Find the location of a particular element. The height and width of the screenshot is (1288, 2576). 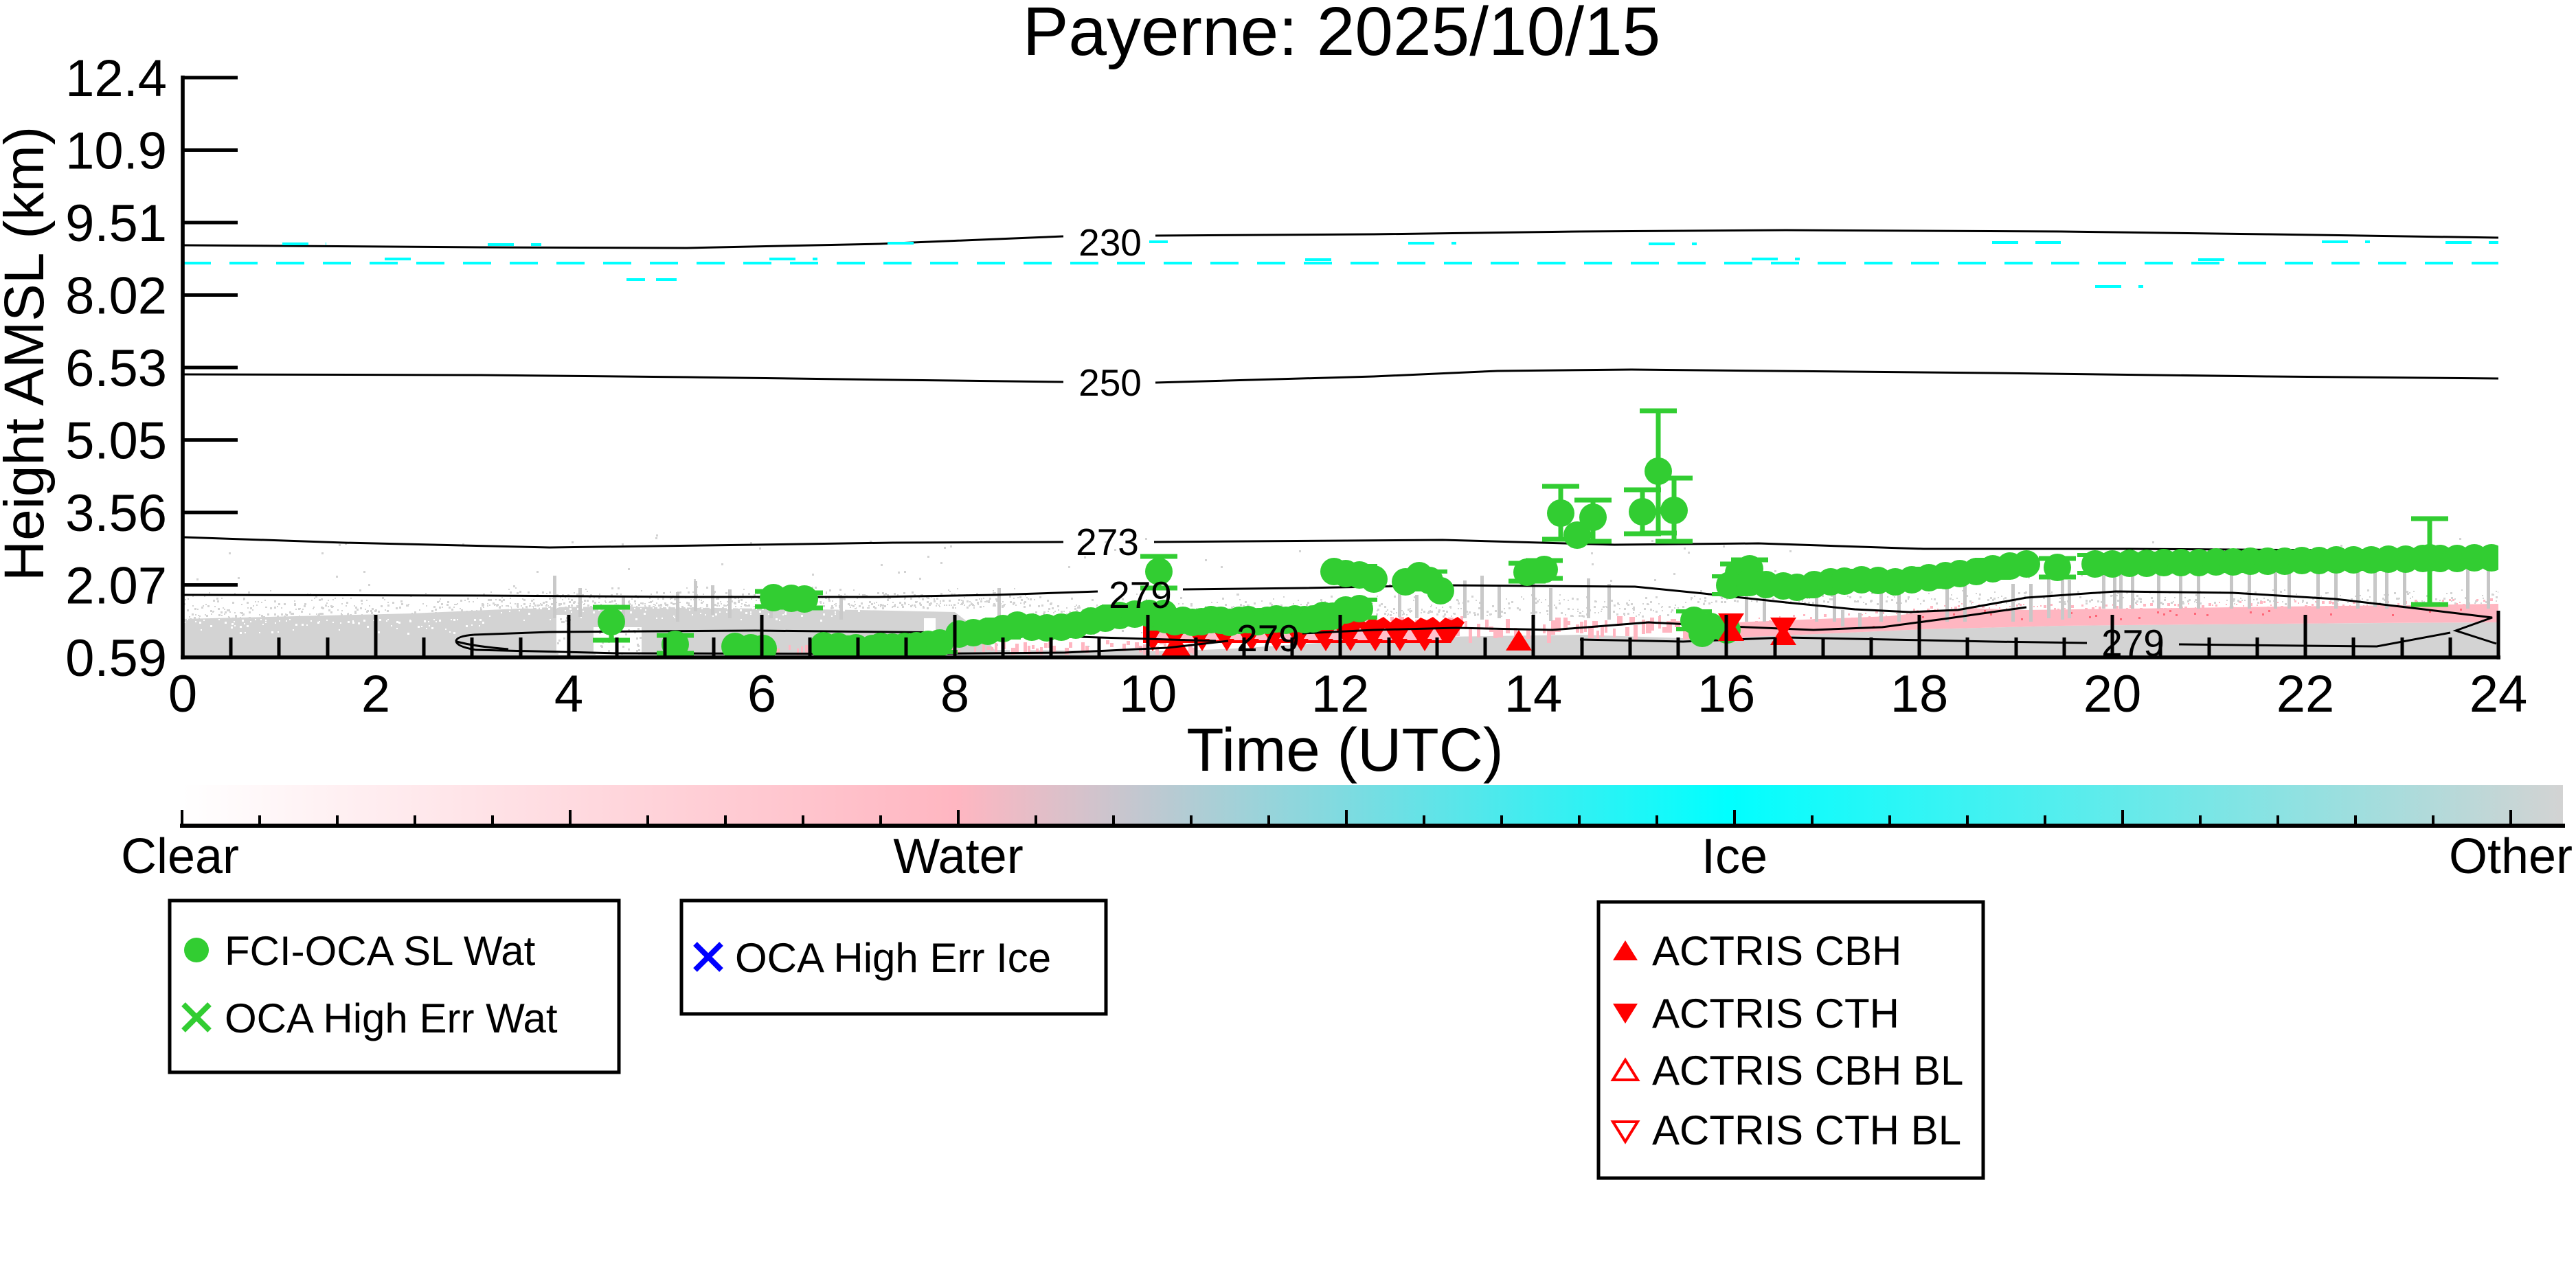

svg-text: 12 is located at coordinates (1340, 694).